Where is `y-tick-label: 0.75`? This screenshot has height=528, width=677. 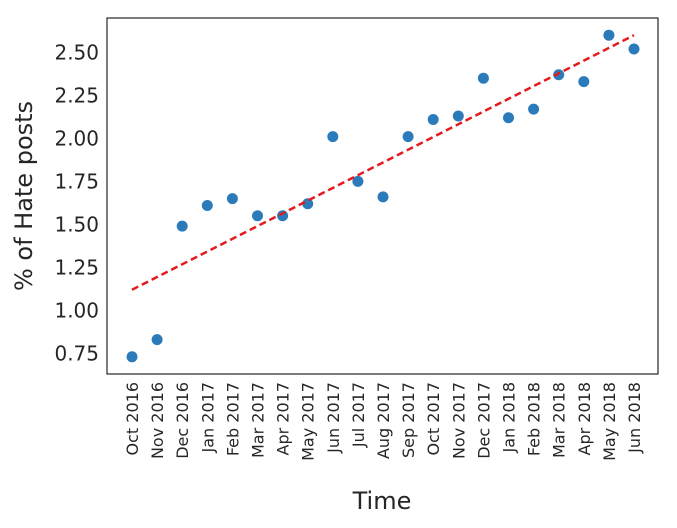 y-tick-label: 0.75 is located at coordinates (76, 353).